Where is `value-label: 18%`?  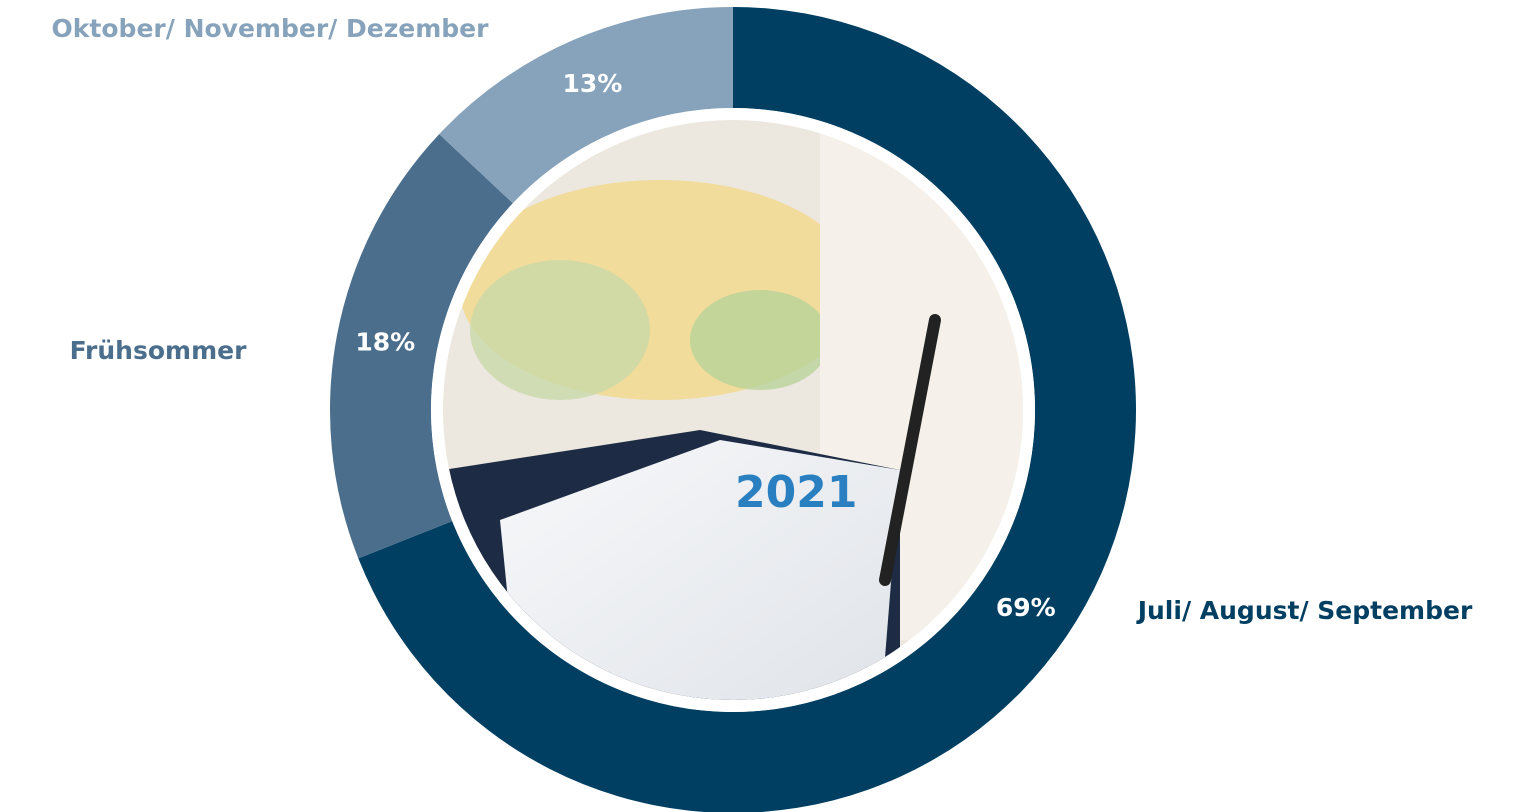
value-label: 18% is located at coordinates (385, 342).